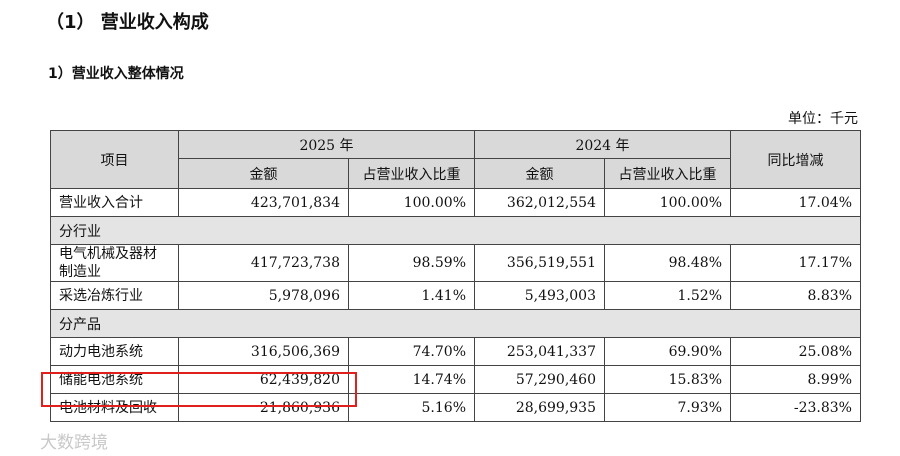 This screenshot has height=456, width=900. What do you see at coordinates (539, 407) in the screenshot?
I see `value-cell: 28,699,935` at bounding box center [539, 407].